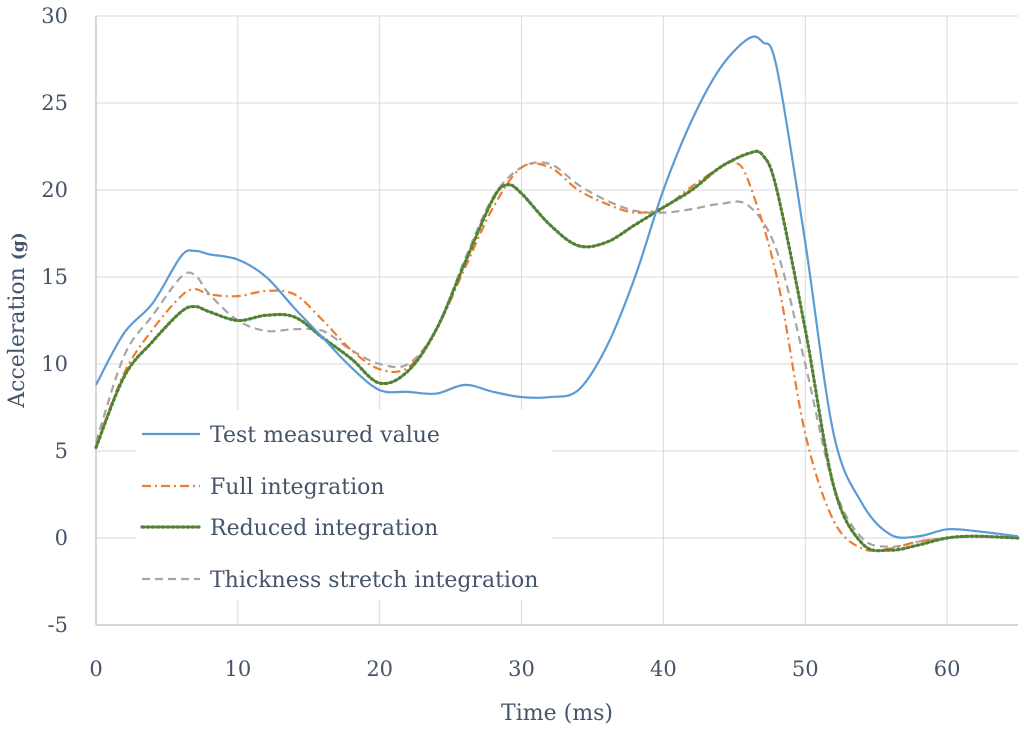 This screenshot has height=732, width=1024. I want to click on legend-background, so click(344, 505).